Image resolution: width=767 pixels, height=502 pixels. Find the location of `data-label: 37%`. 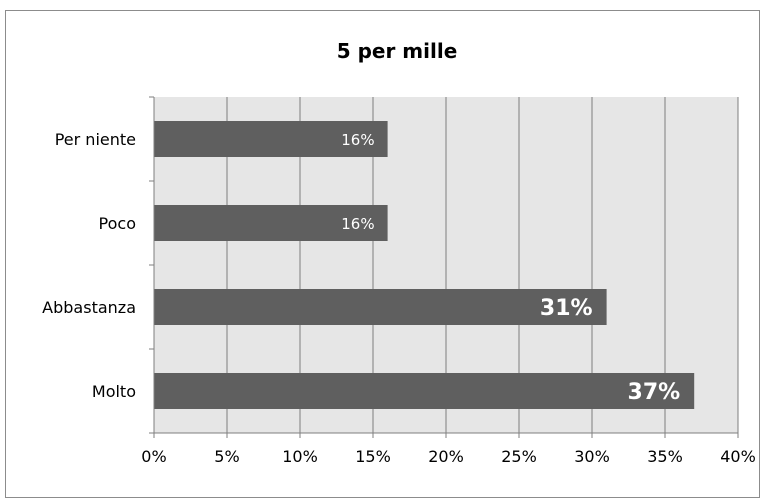

data-label: 37% is located at coordinates (654, 392).